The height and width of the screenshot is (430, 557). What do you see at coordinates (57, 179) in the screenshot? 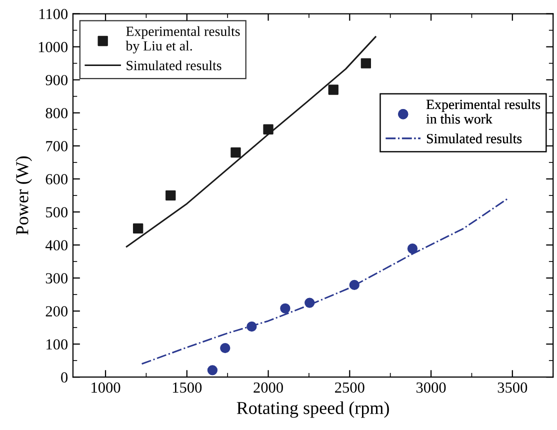
I see `y-tick-label: 600` at bounding box center [57, 179].